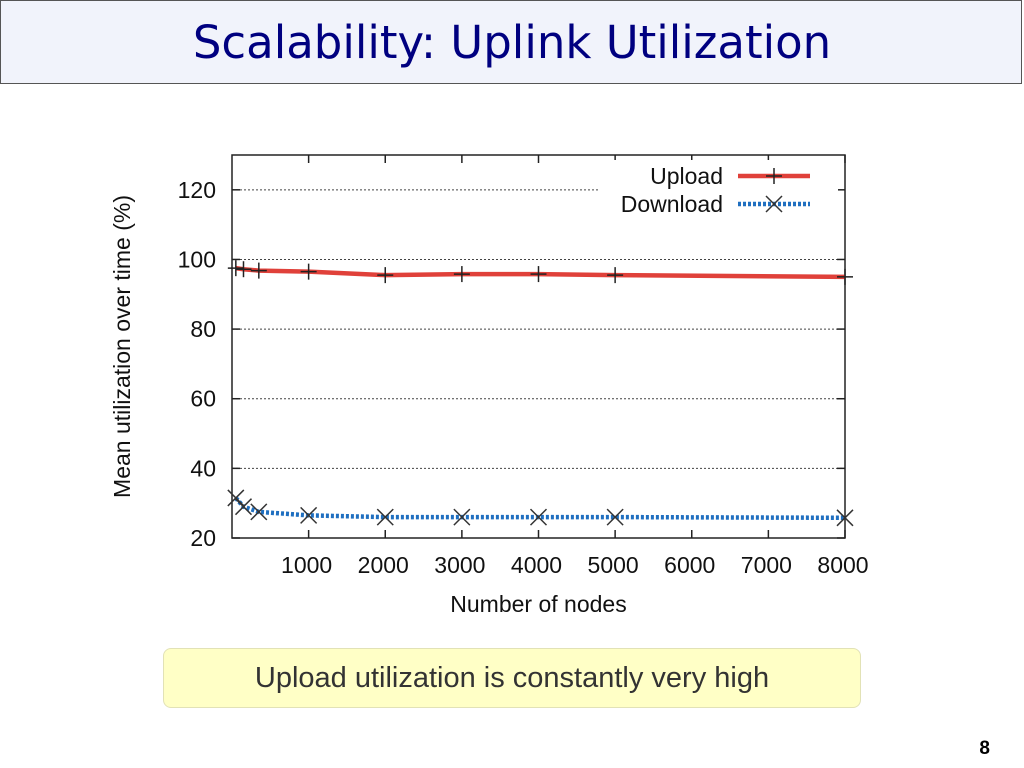 The height and width of the screenshot is (768, 1024). Describe the element at coordinates (306, 565) in the screenshot. I see `x-tick-label: 1000` at that location.